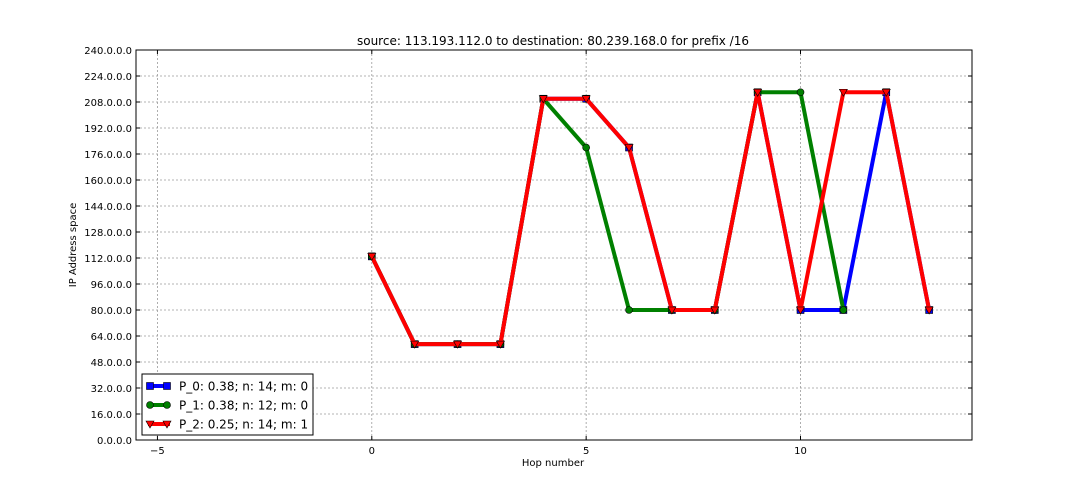  Describe the element at coordinates (111, 285) in the screenshot. I see `y-tick-label: 96.0.0.0` at that location.